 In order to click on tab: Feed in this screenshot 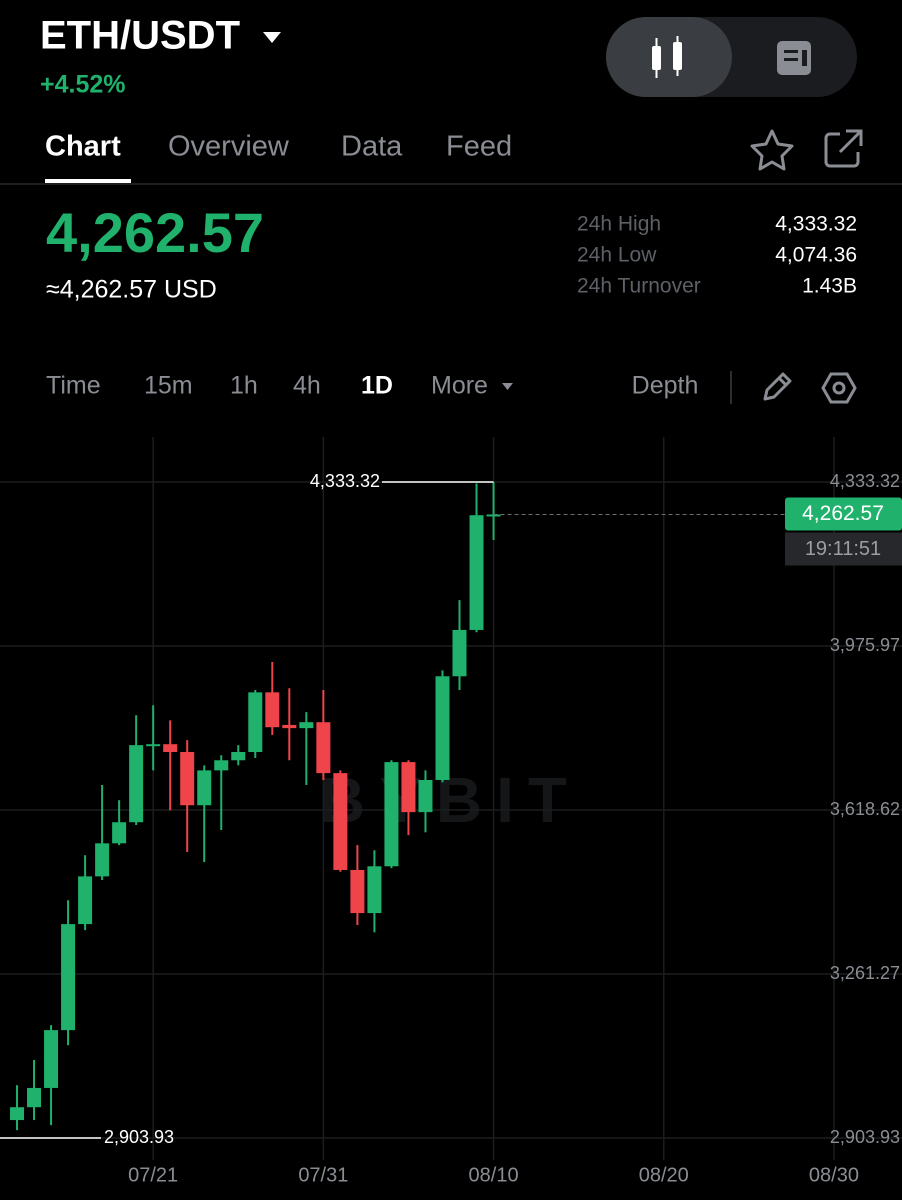, I will do `click(479, 147)`.